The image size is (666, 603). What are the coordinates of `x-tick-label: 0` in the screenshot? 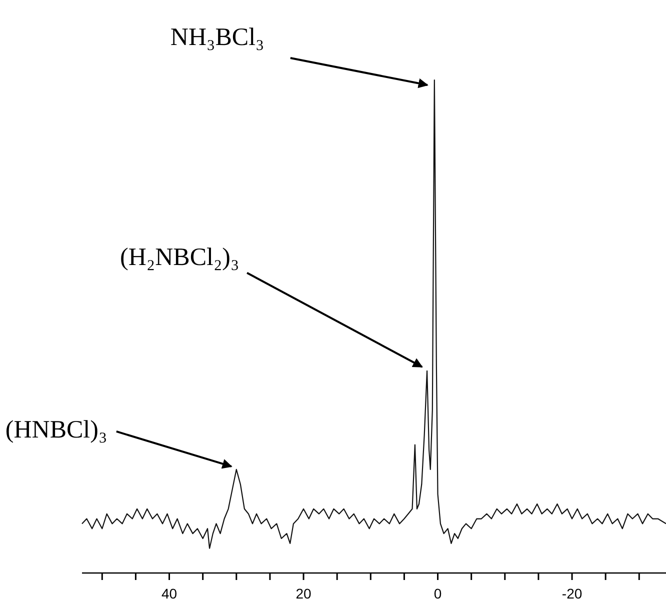 It's located at (438, 593).